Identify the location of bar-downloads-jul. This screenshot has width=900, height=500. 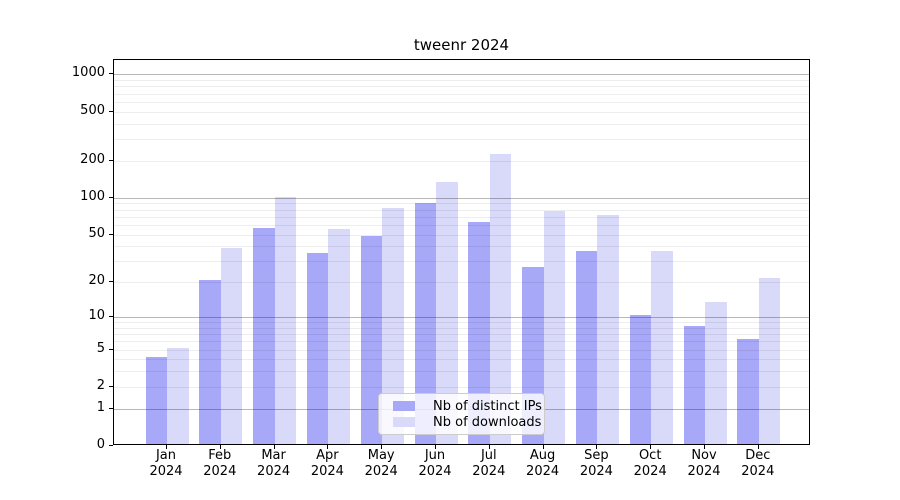
(500, 298).